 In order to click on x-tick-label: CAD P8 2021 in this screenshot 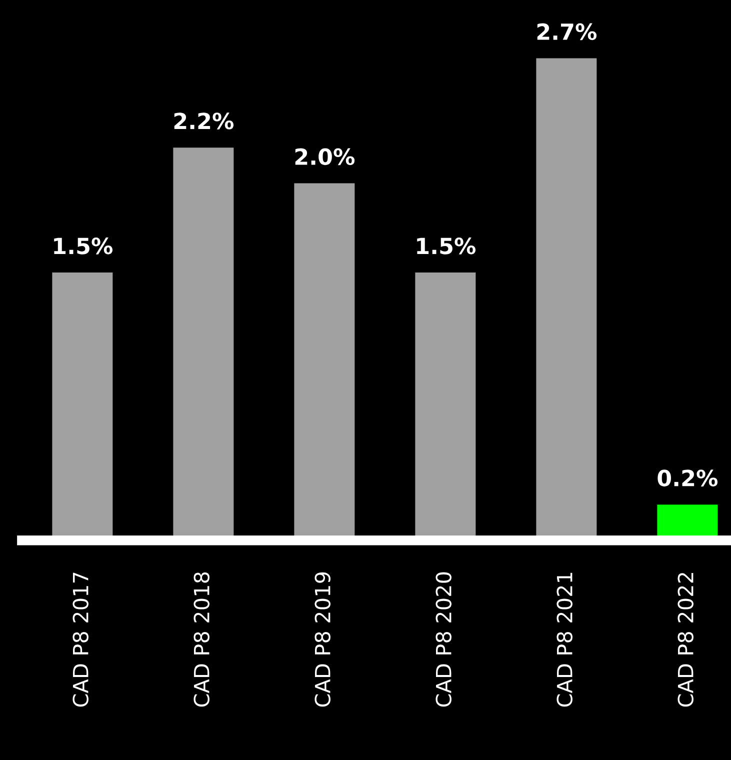, I will do `click(564, 639)`.